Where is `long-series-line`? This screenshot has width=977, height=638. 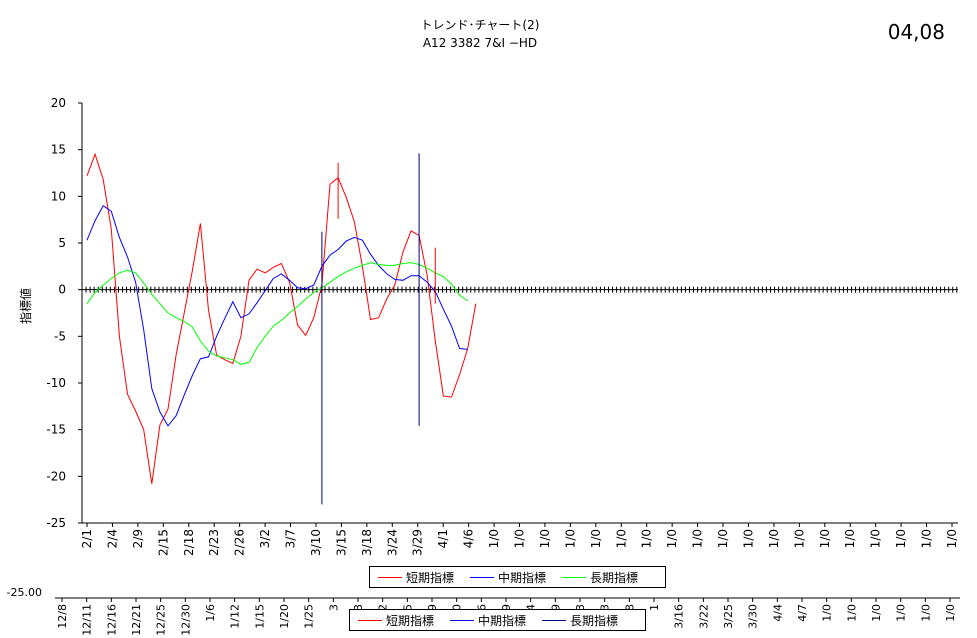
long-series-line is located at coordinates (277, 313).